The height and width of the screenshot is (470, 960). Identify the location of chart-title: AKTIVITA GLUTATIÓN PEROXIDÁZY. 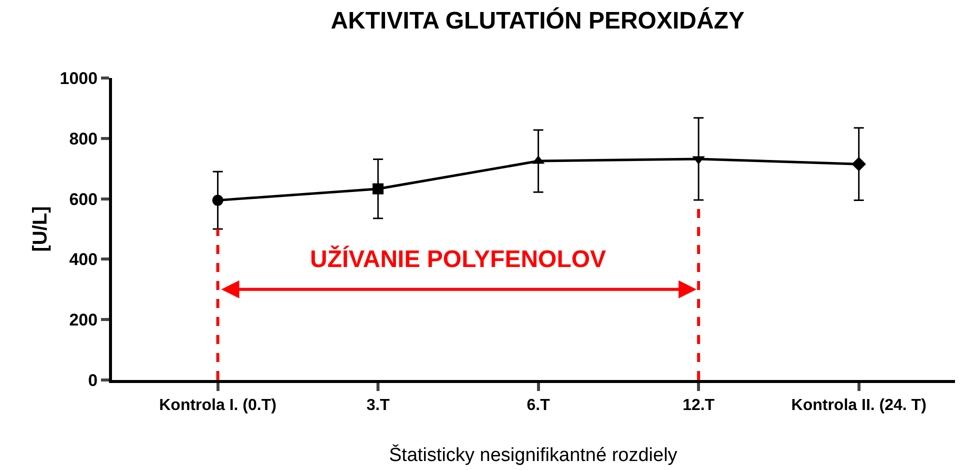
(537, 20).